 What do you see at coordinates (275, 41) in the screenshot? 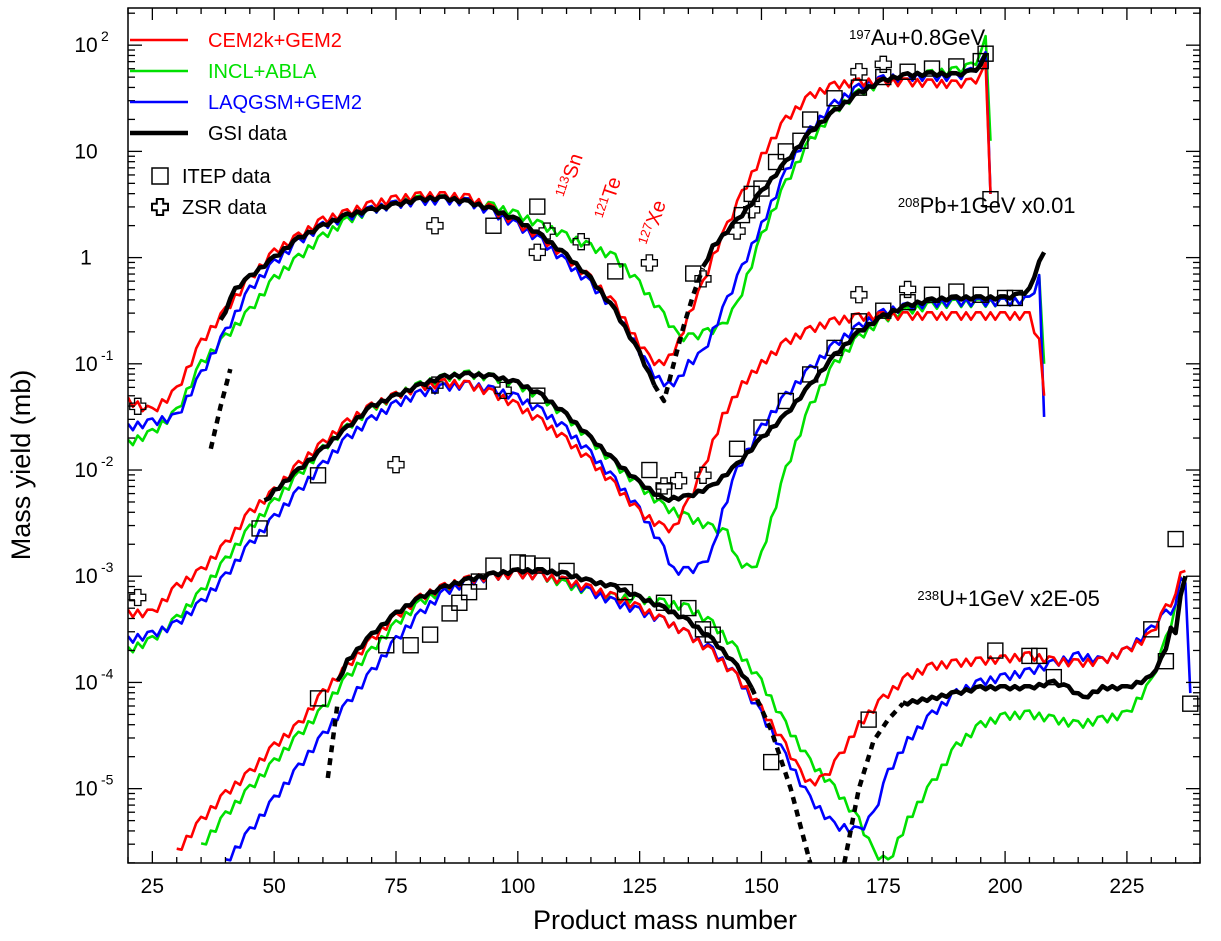
I see `legend-label: CEM2k+GEM2` at bounding box center [275, 41].